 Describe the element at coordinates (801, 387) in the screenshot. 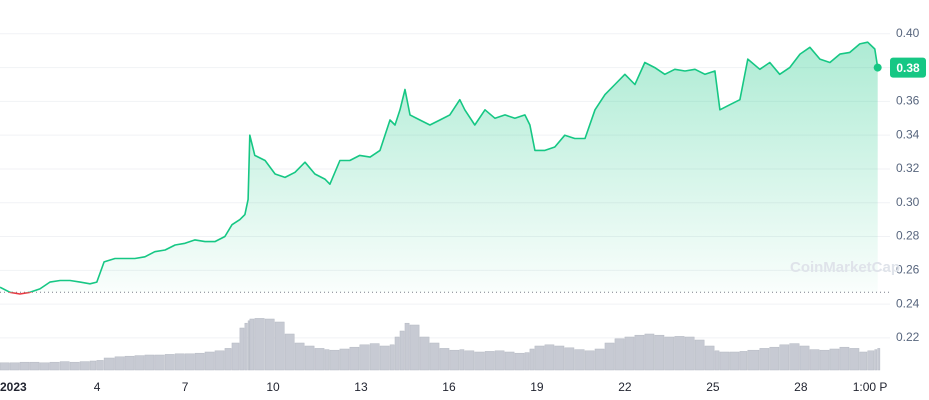

I see `x-tick-label: 28` at that location.